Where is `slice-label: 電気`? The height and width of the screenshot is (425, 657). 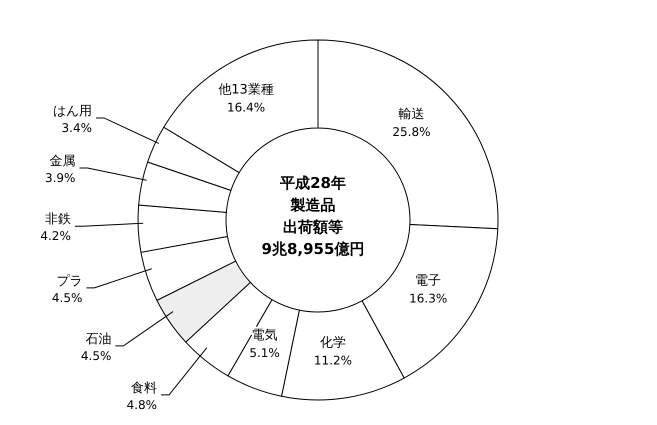 slice-label: 電気 is located at coordinates (265, 336).